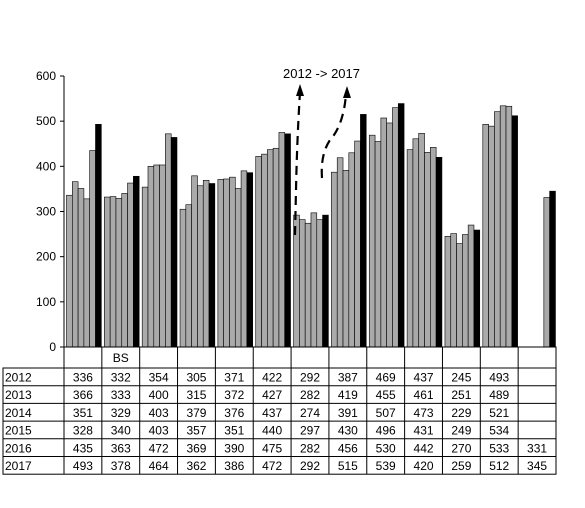 The width and height of the screenshot is (585, 508). Describe the element at coordinates (348, 378) in the screenshot. I see `table-cell: 387` at that location.